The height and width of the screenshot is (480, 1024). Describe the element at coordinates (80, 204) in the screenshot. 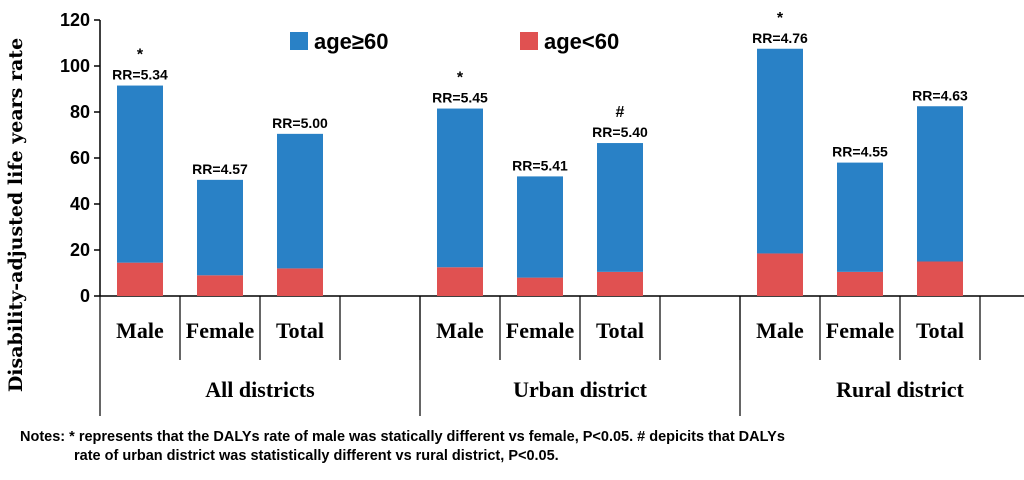

I see `y-tick-label: 40` at that location.